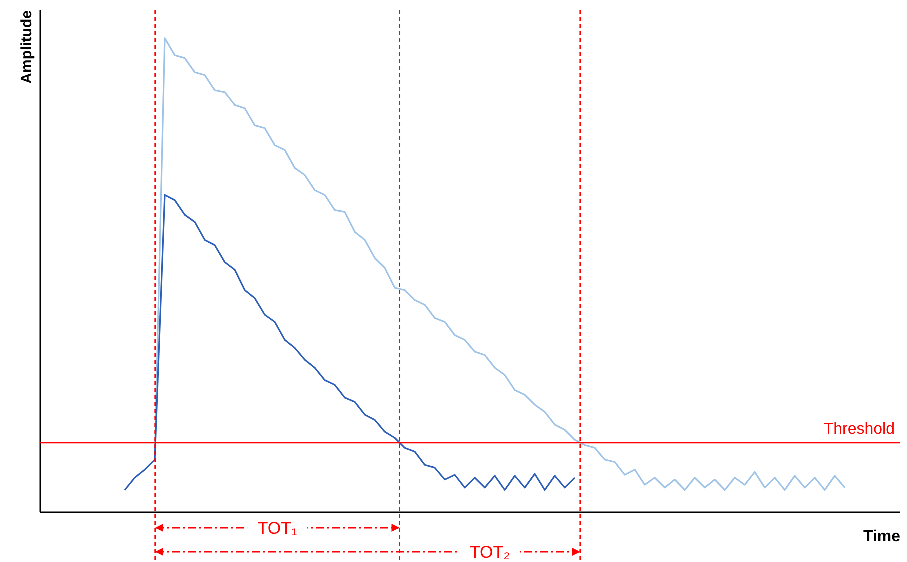  I want to click on y-axis-title: Amplitude, so click(27, 47).